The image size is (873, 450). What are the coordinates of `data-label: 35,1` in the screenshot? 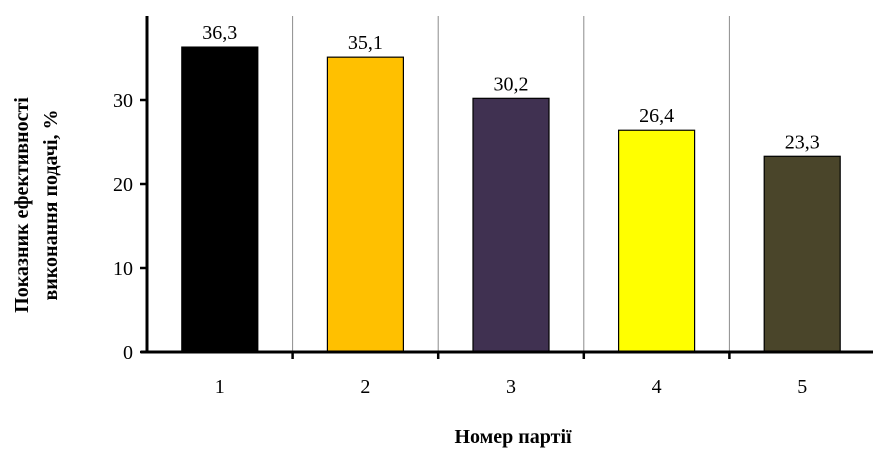 It's located at (365, 43).